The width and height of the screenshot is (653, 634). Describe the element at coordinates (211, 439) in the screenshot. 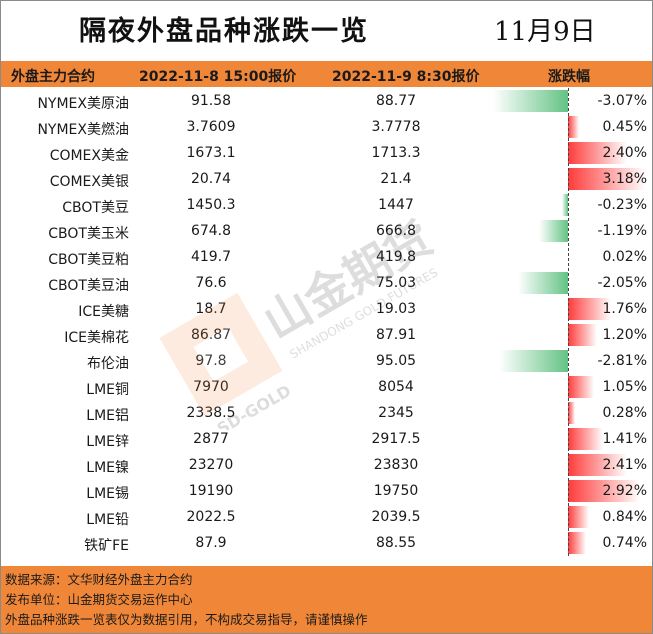

I see `prev-price: 2877` at that location.